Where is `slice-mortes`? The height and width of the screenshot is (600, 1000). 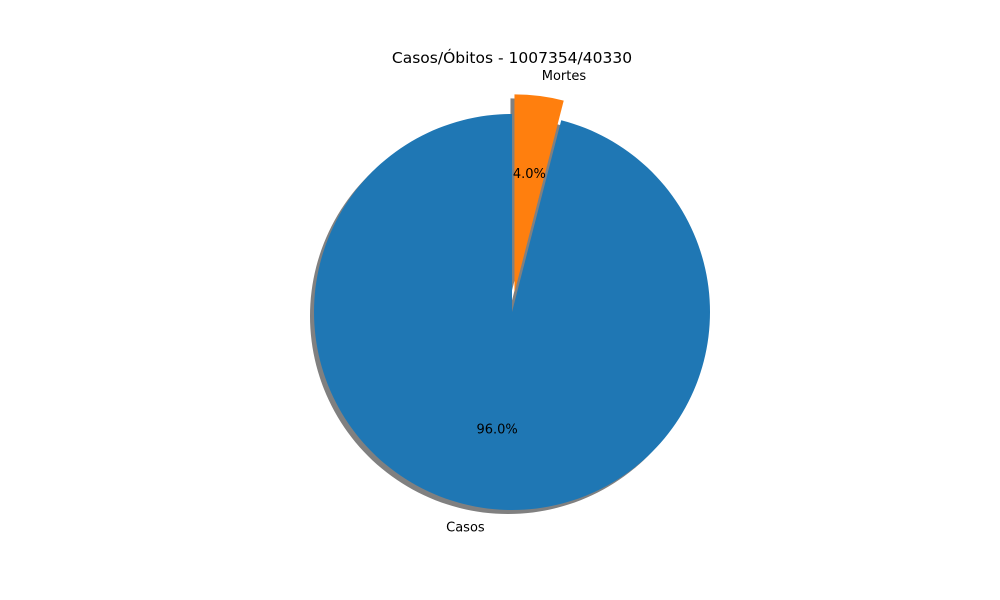 slice-mortes is located at coordinates (539, 193).